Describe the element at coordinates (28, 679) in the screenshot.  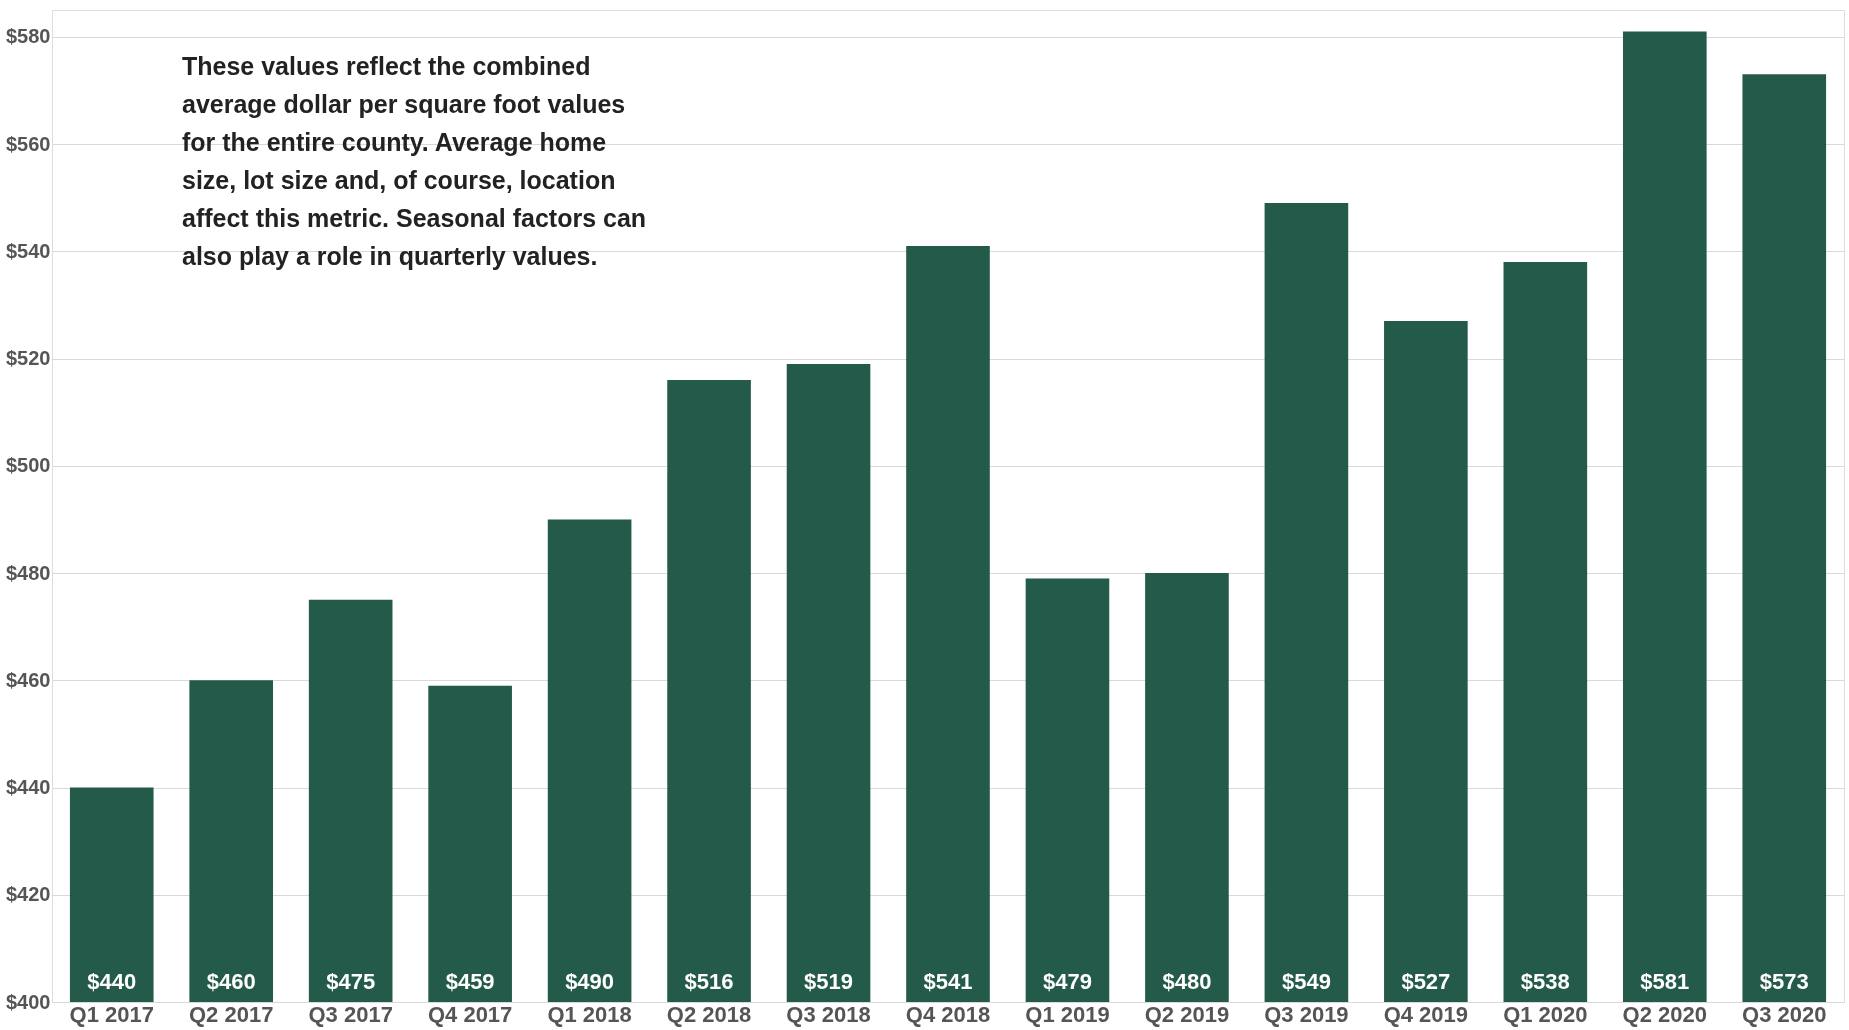
I see `y-tick-label: $460` at that location.